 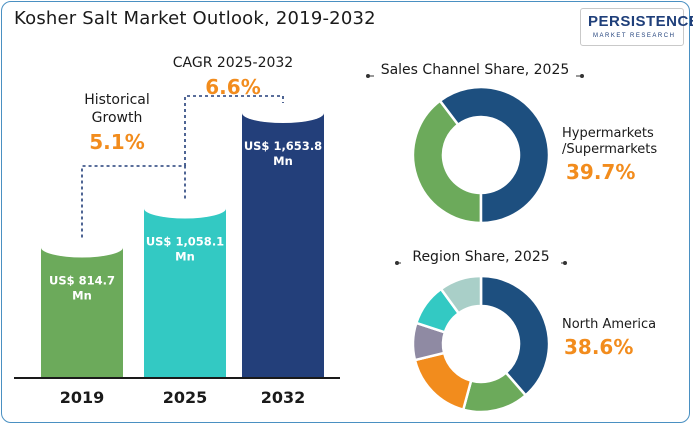 I want to click on x-tick-label: 2025, so click(x=185, y=397).